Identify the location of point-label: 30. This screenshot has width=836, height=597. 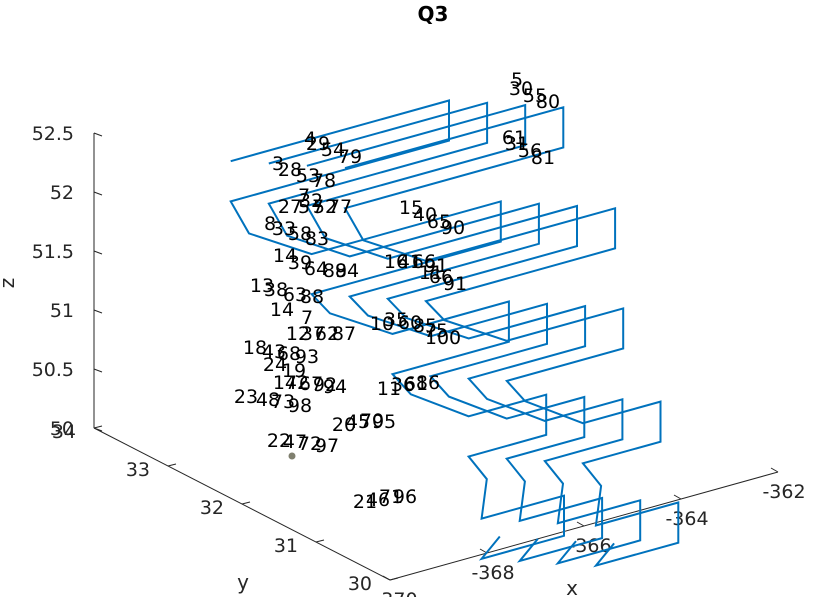
(521, 89).